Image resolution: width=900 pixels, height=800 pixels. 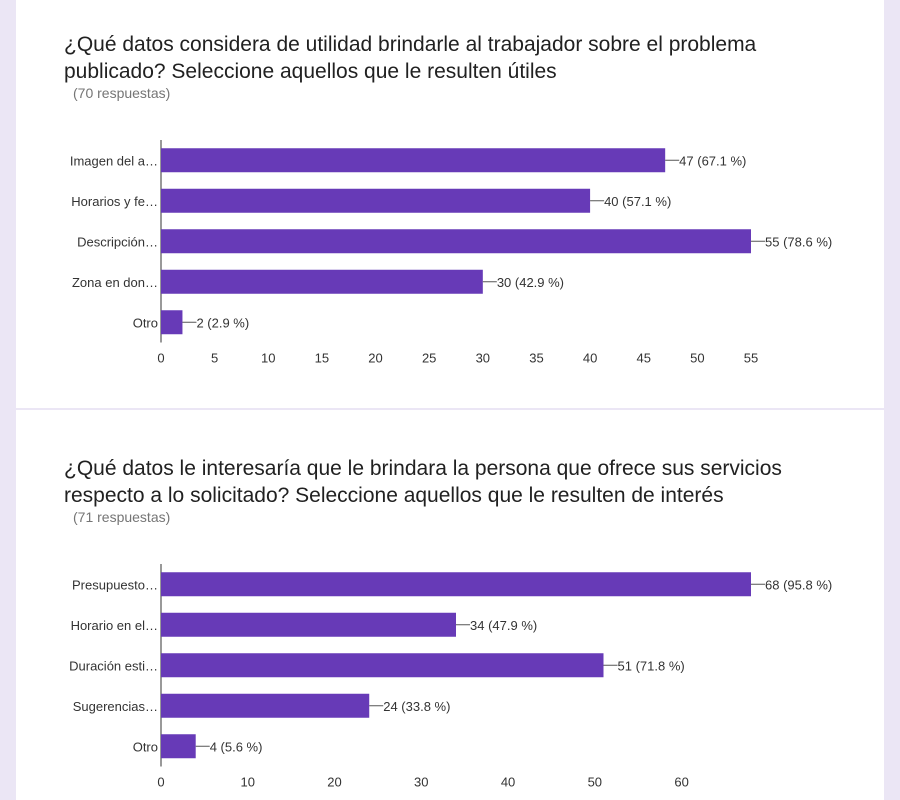 What do you see at coordinates (798, 241) in the screenshot?
I see `data-label: 55 (78.6 %)` at bounding box center [798, 241].